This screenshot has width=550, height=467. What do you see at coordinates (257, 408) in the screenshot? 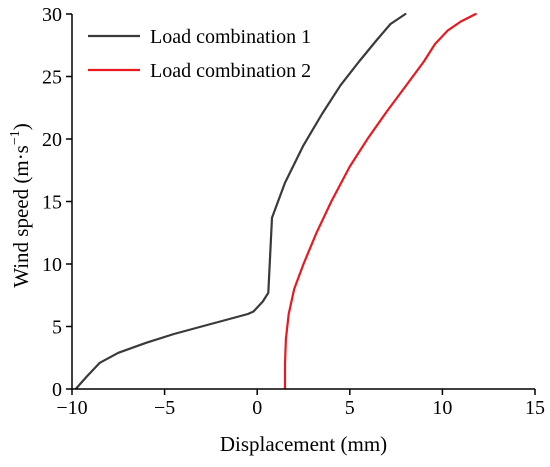
I see `x-tick-label: 0` at bounding box center [257, 408].